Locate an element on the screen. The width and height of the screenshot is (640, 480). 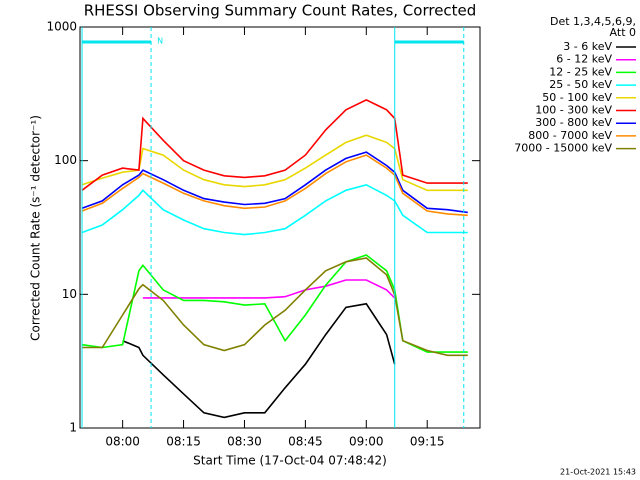
y-tick-label: 1000 is located at coordinates (61, 27).